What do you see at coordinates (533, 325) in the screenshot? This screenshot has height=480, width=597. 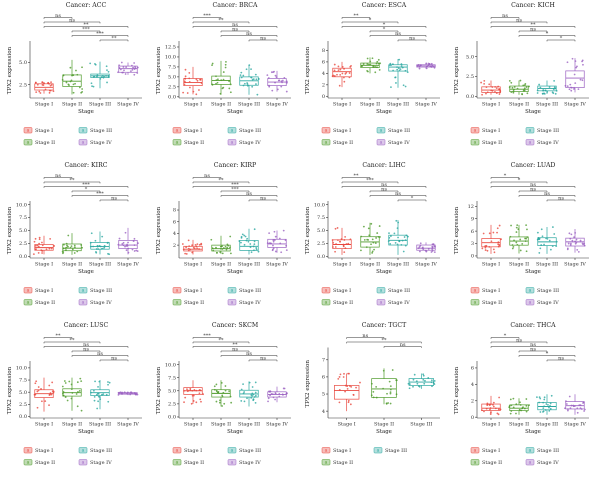 I see `chart-title: Cancer: THCA` at bounding box center [533, 325].